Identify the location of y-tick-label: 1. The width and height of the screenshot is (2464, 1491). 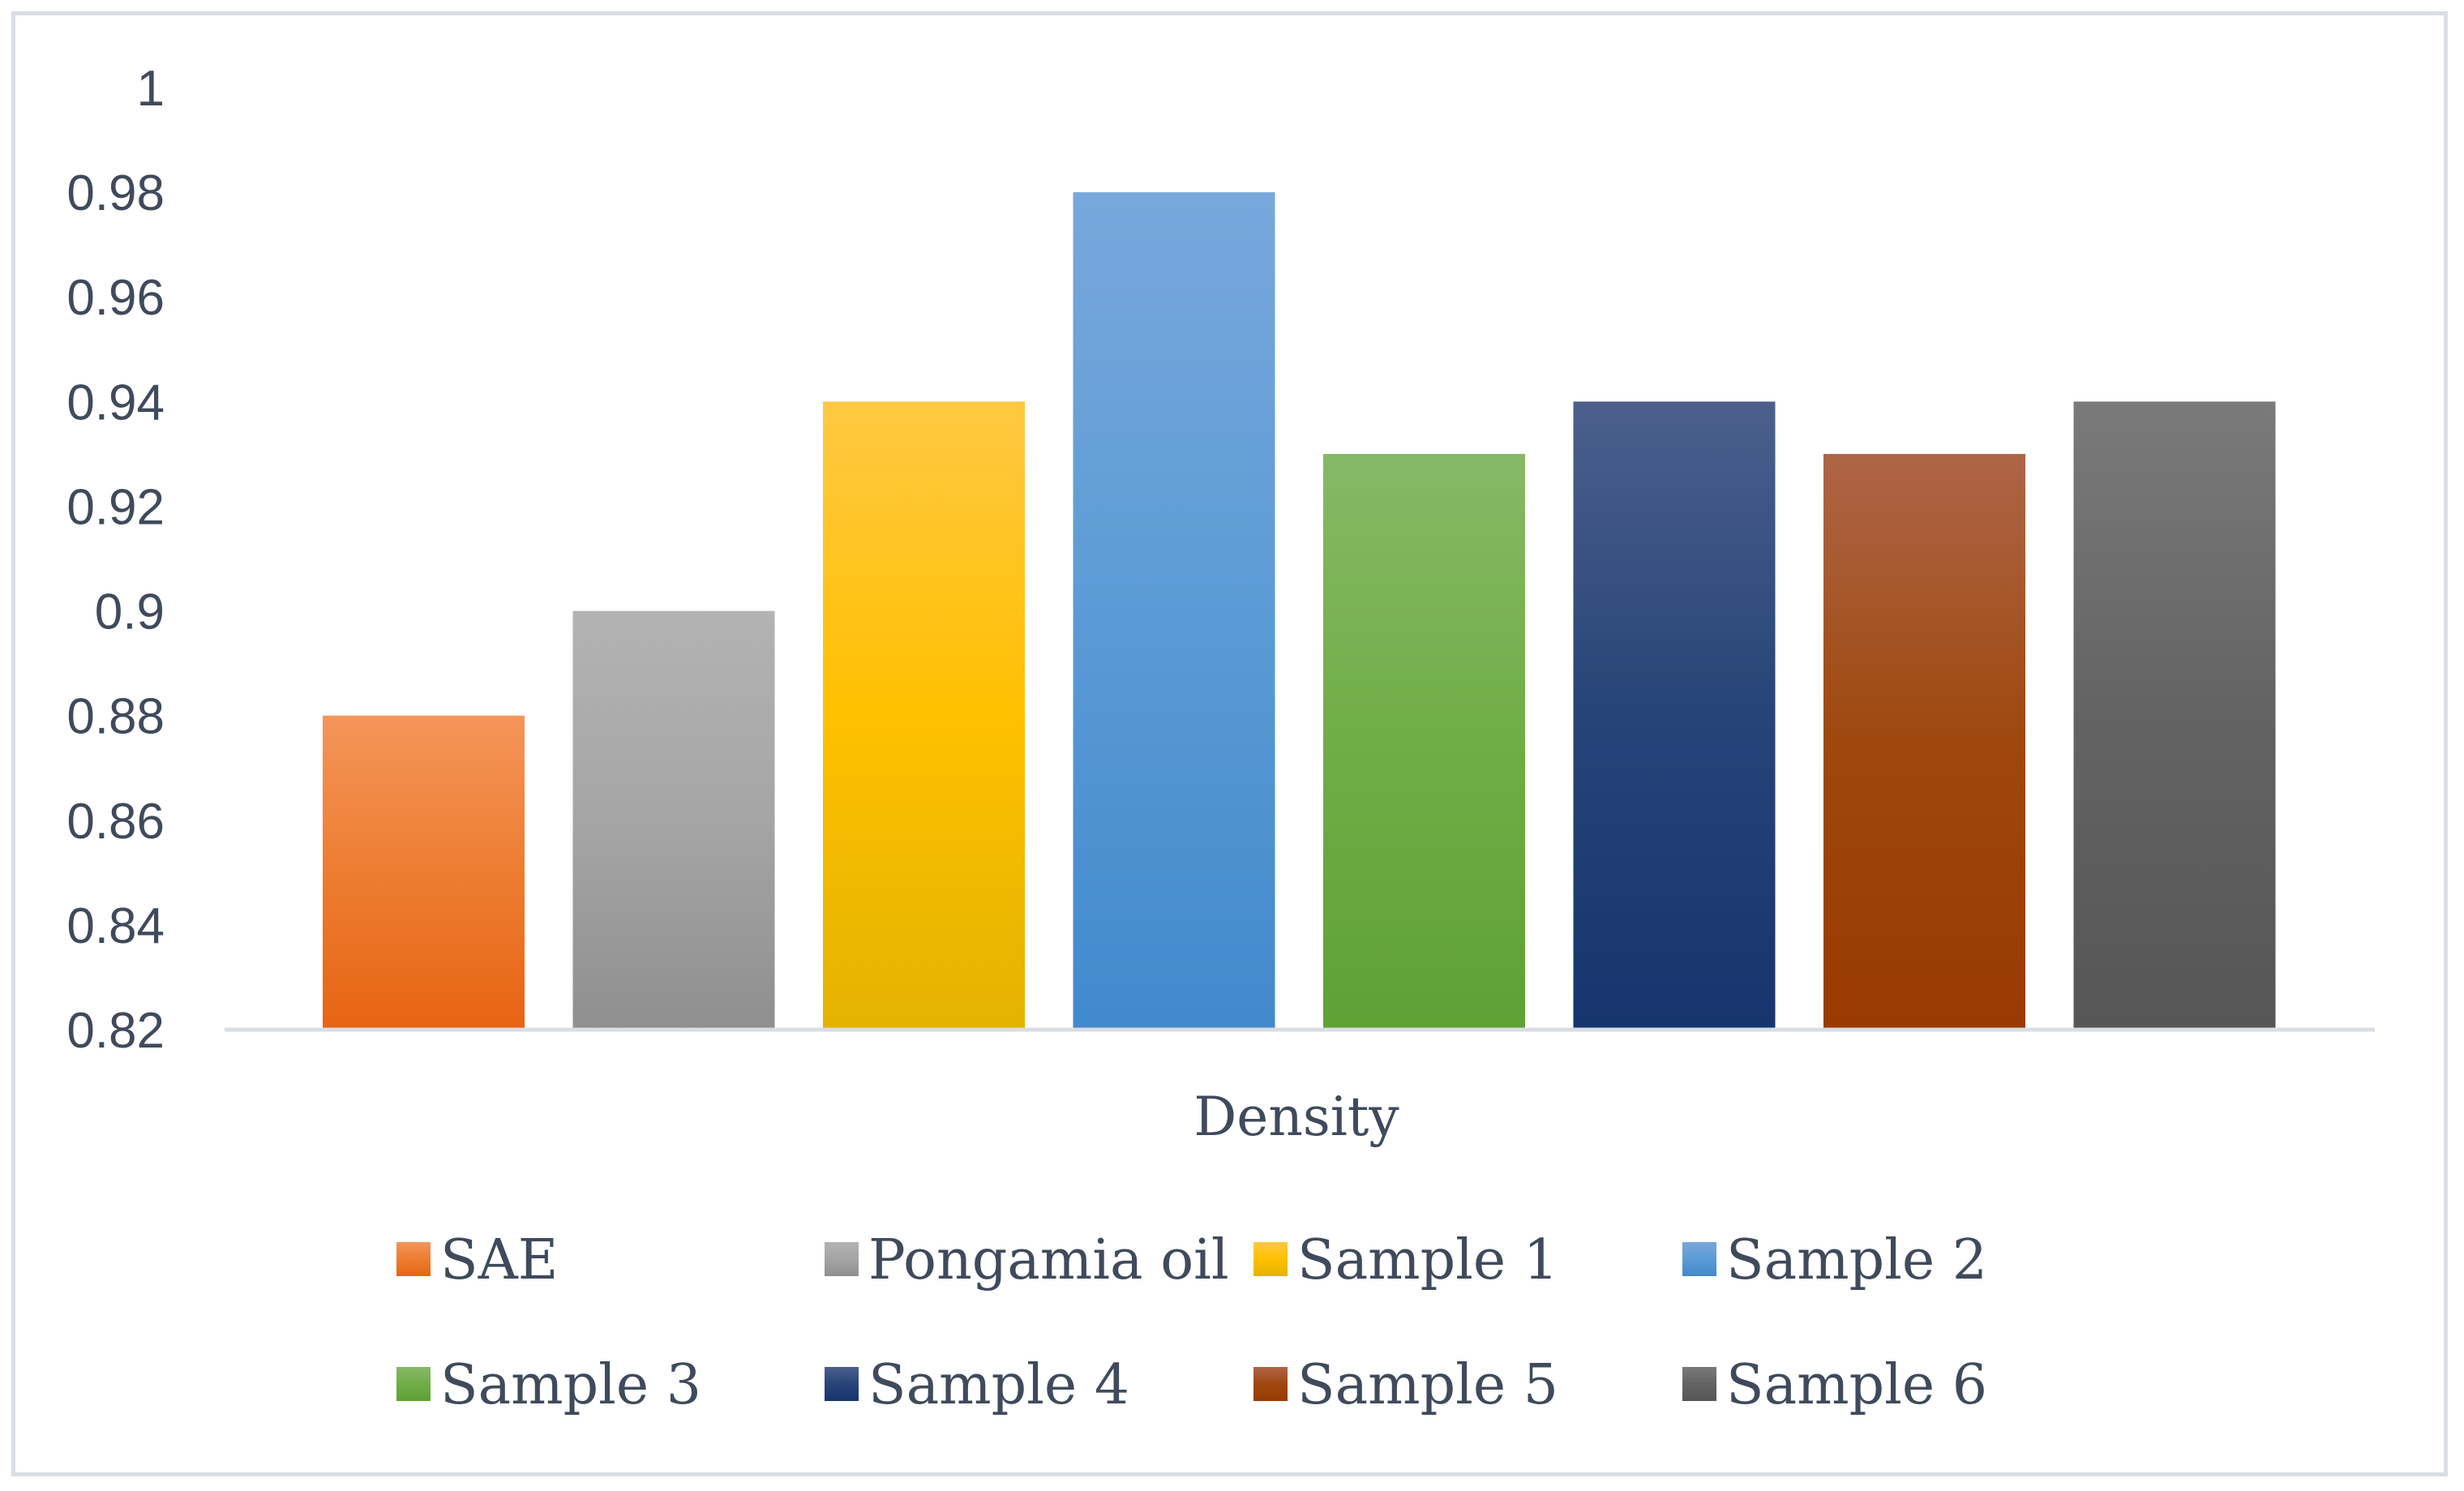
(151, 89).